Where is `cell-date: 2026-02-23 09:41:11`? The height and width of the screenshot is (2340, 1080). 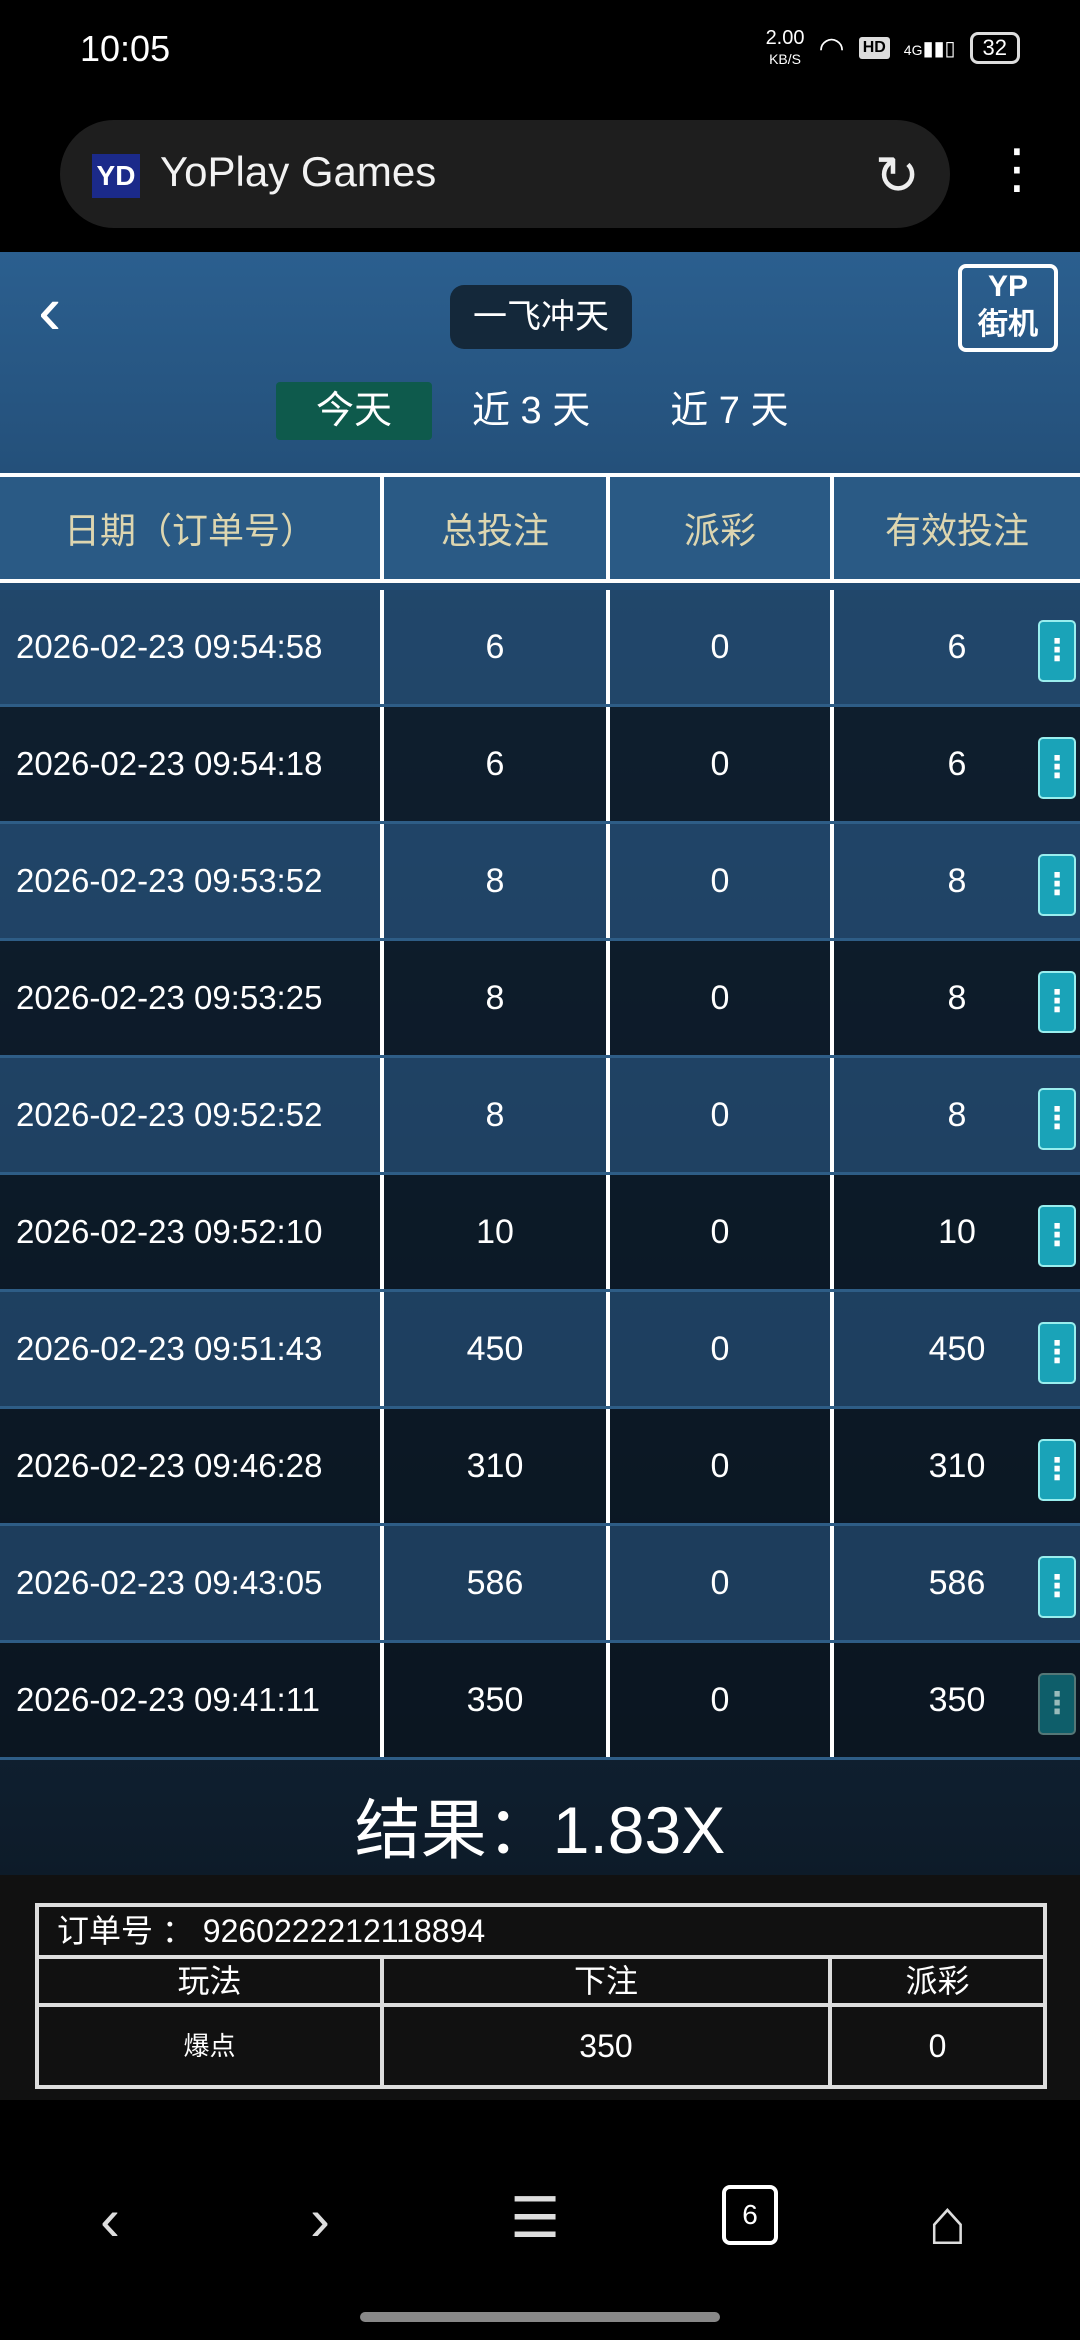
cell-date: 2026-02-23 09:41:11 is located at coordinates (192, 1700).